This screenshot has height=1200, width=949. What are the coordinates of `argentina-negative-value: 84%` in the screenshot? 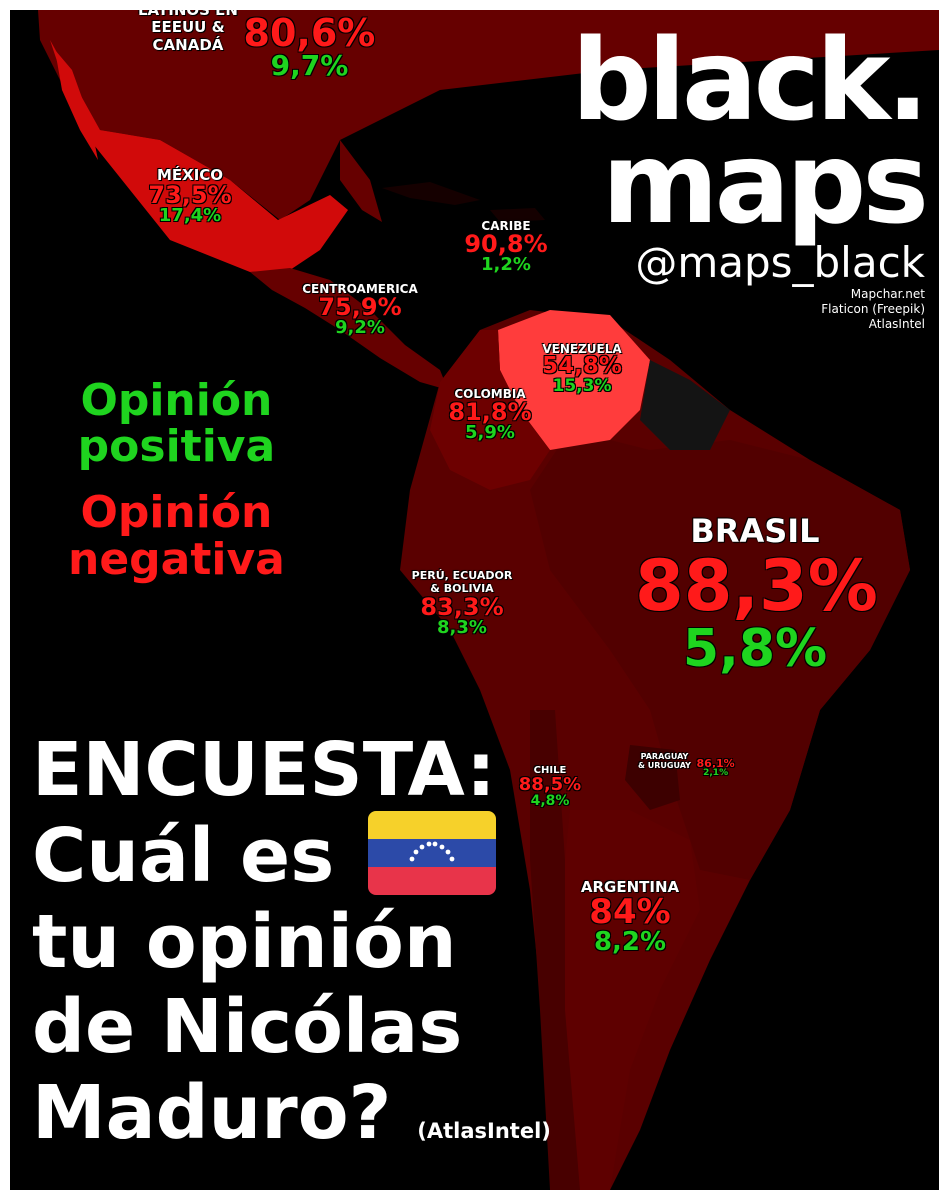 It's located at (630, 912).